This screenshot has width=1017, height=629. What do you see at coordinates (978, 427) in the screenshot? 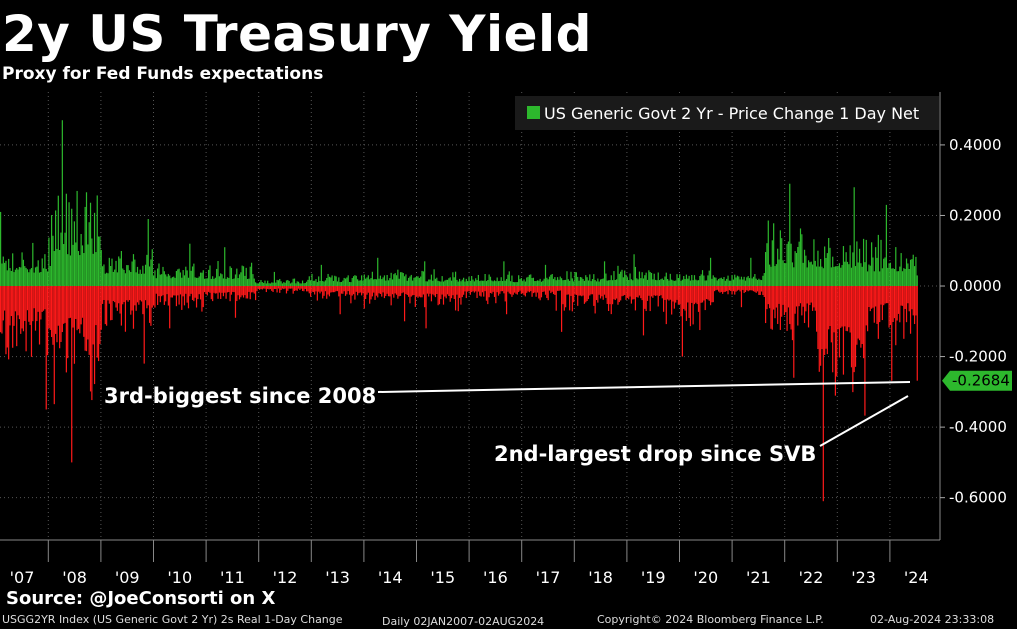
I see `y-tick-label: -0.4000` at bounding box center [978, 427].